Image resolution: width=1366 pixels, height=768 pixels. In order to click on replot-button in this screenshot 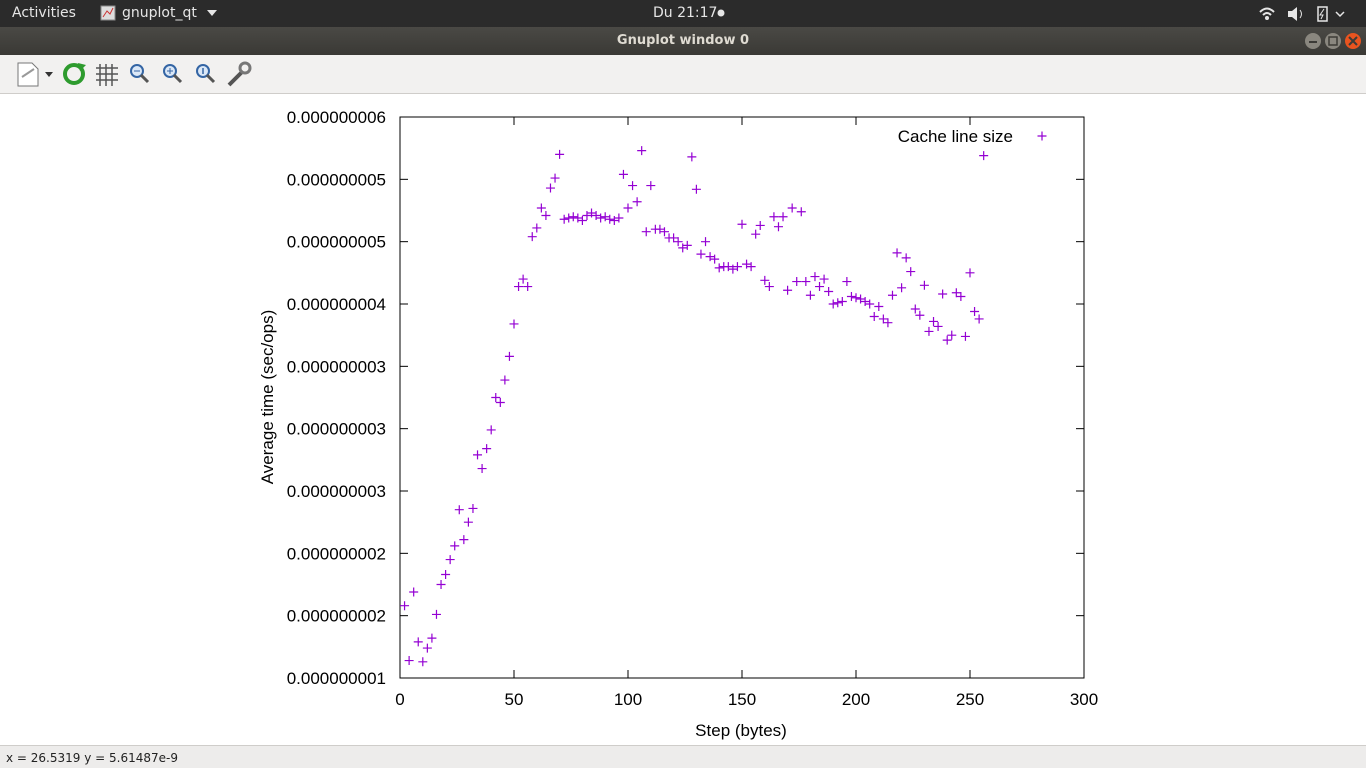, I will do `click(74, 74)`.